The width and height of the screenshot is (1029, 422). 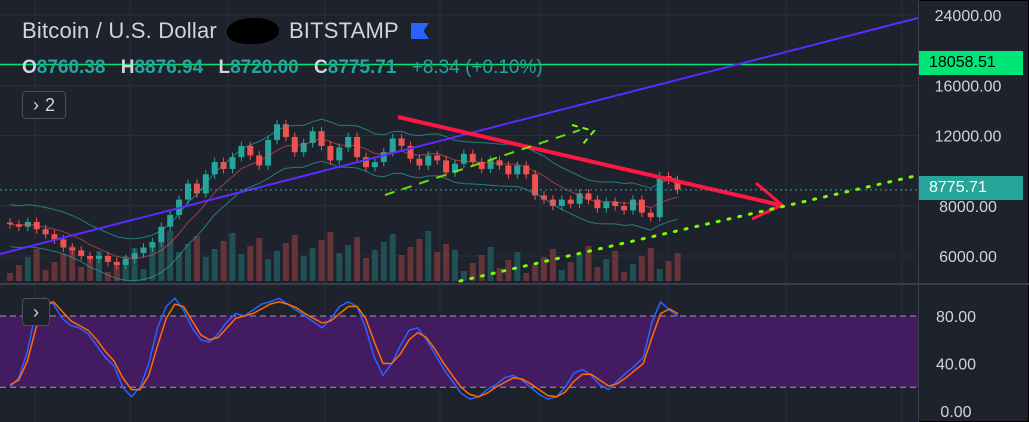 What do you see at coordinates (956, 317) in the screenshot?
I see `oscillator-axis-tick-label: 80.00` at bounding box center [956, 317].